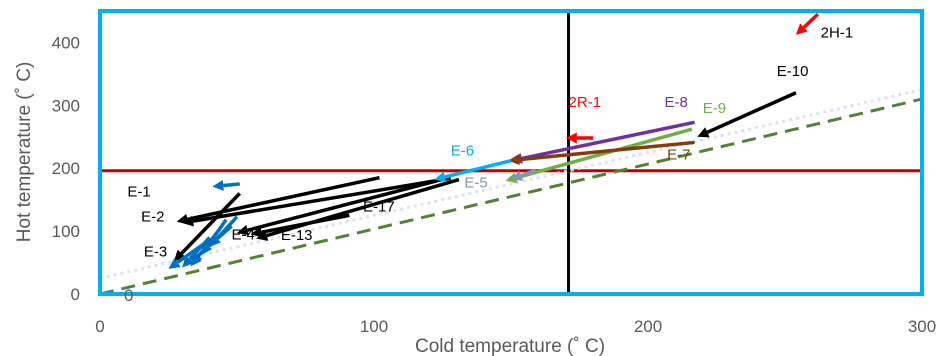 This screenshot has width=943, height=356. I want to click on unlabeled-arrow-18-head, so click(207, 249).